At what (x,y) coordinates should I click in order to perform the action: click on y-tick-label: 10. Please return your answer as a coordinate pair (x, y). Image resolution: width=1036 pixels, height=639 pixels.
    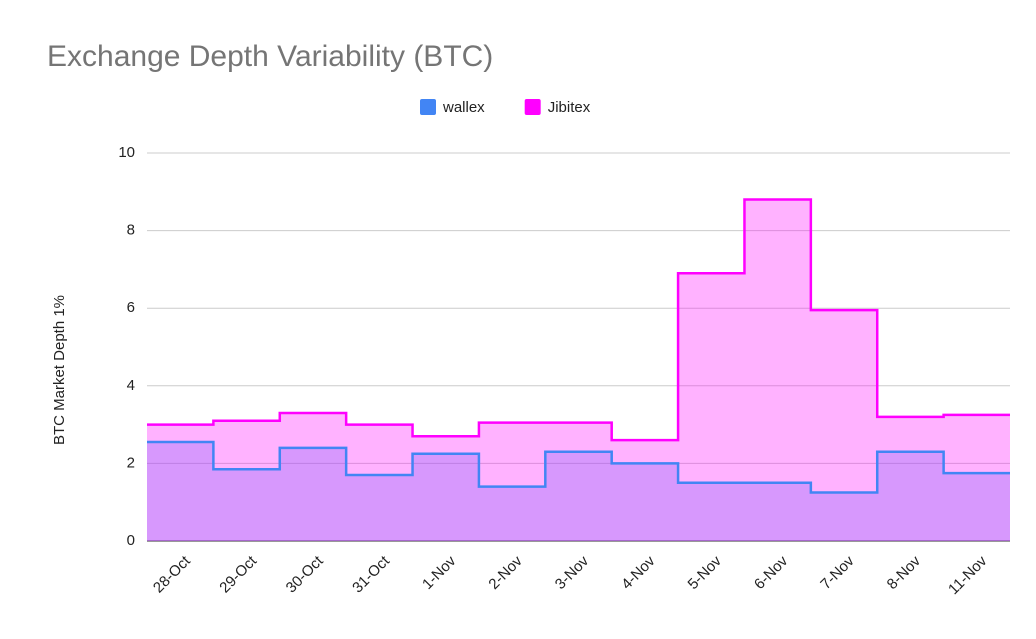
    Looking at the image, I should click on (126, 152).